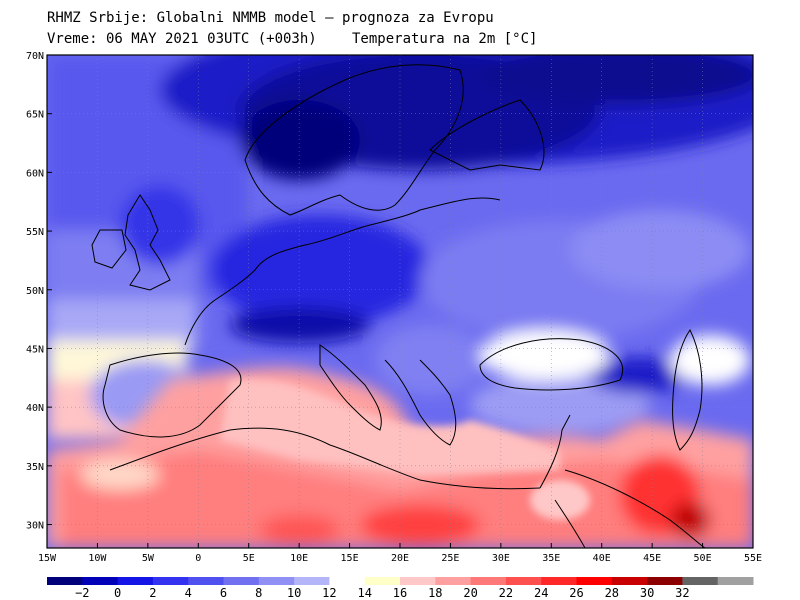  What do you see at coordinates (35, 115) in the screenshot?
I see `lat-label: 65N` at bounding box center [35, 115].